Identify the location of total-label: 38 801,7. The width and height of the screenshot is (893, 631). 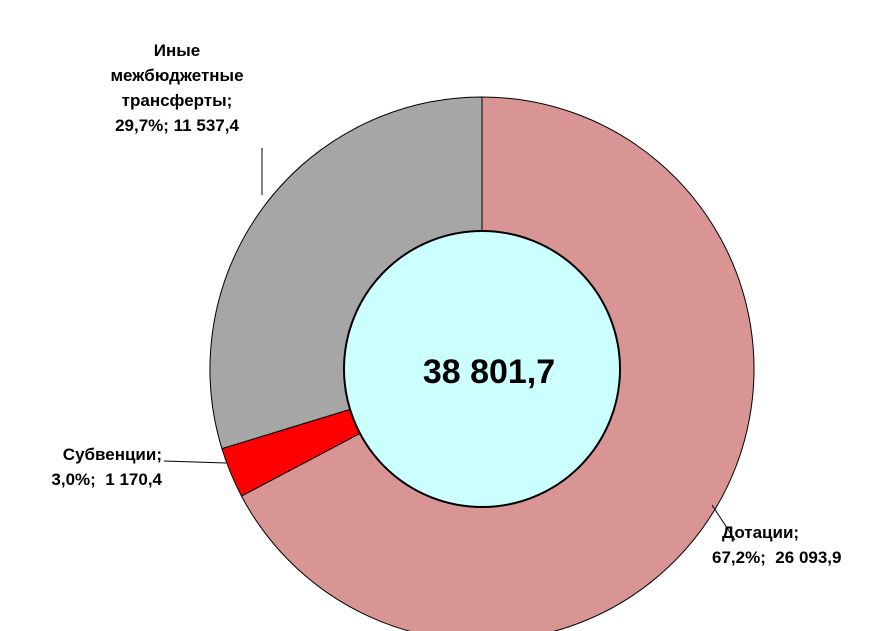
(489, 372).